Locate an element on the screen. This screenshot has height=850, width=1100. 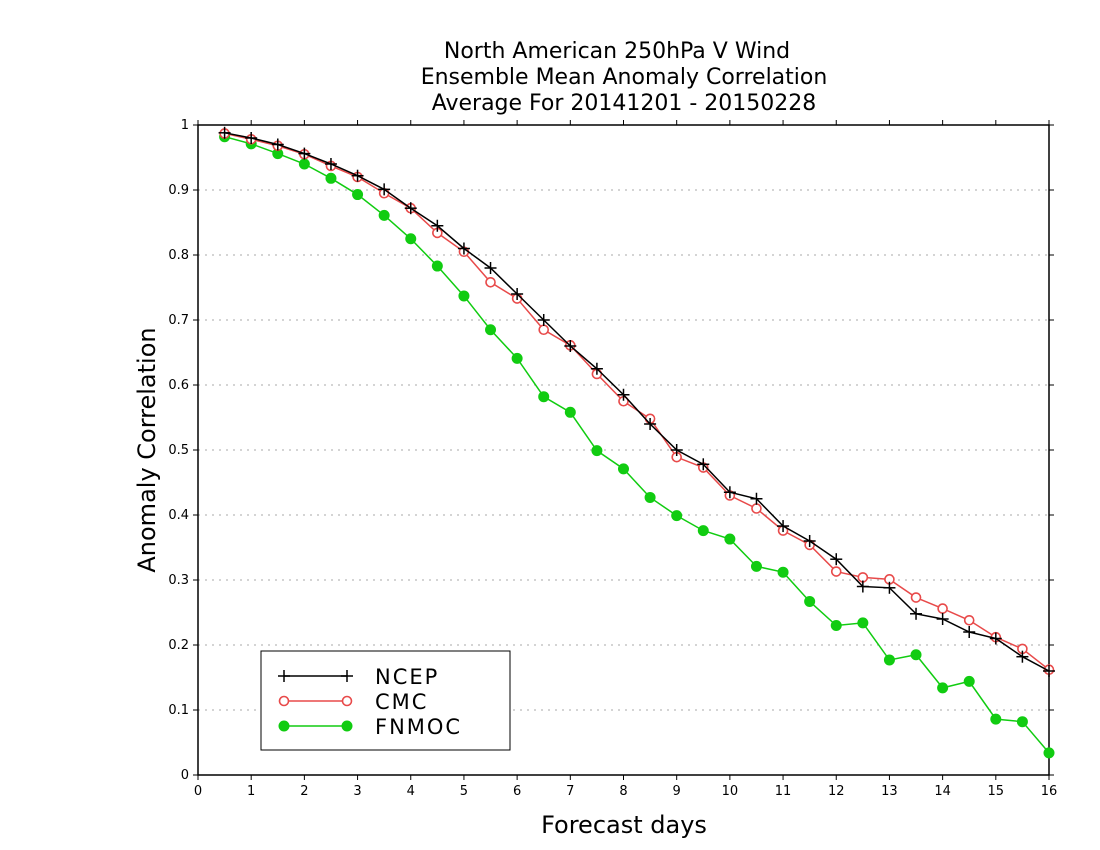
y-tick-label: 0.3 is located at coordinates (178, 580).